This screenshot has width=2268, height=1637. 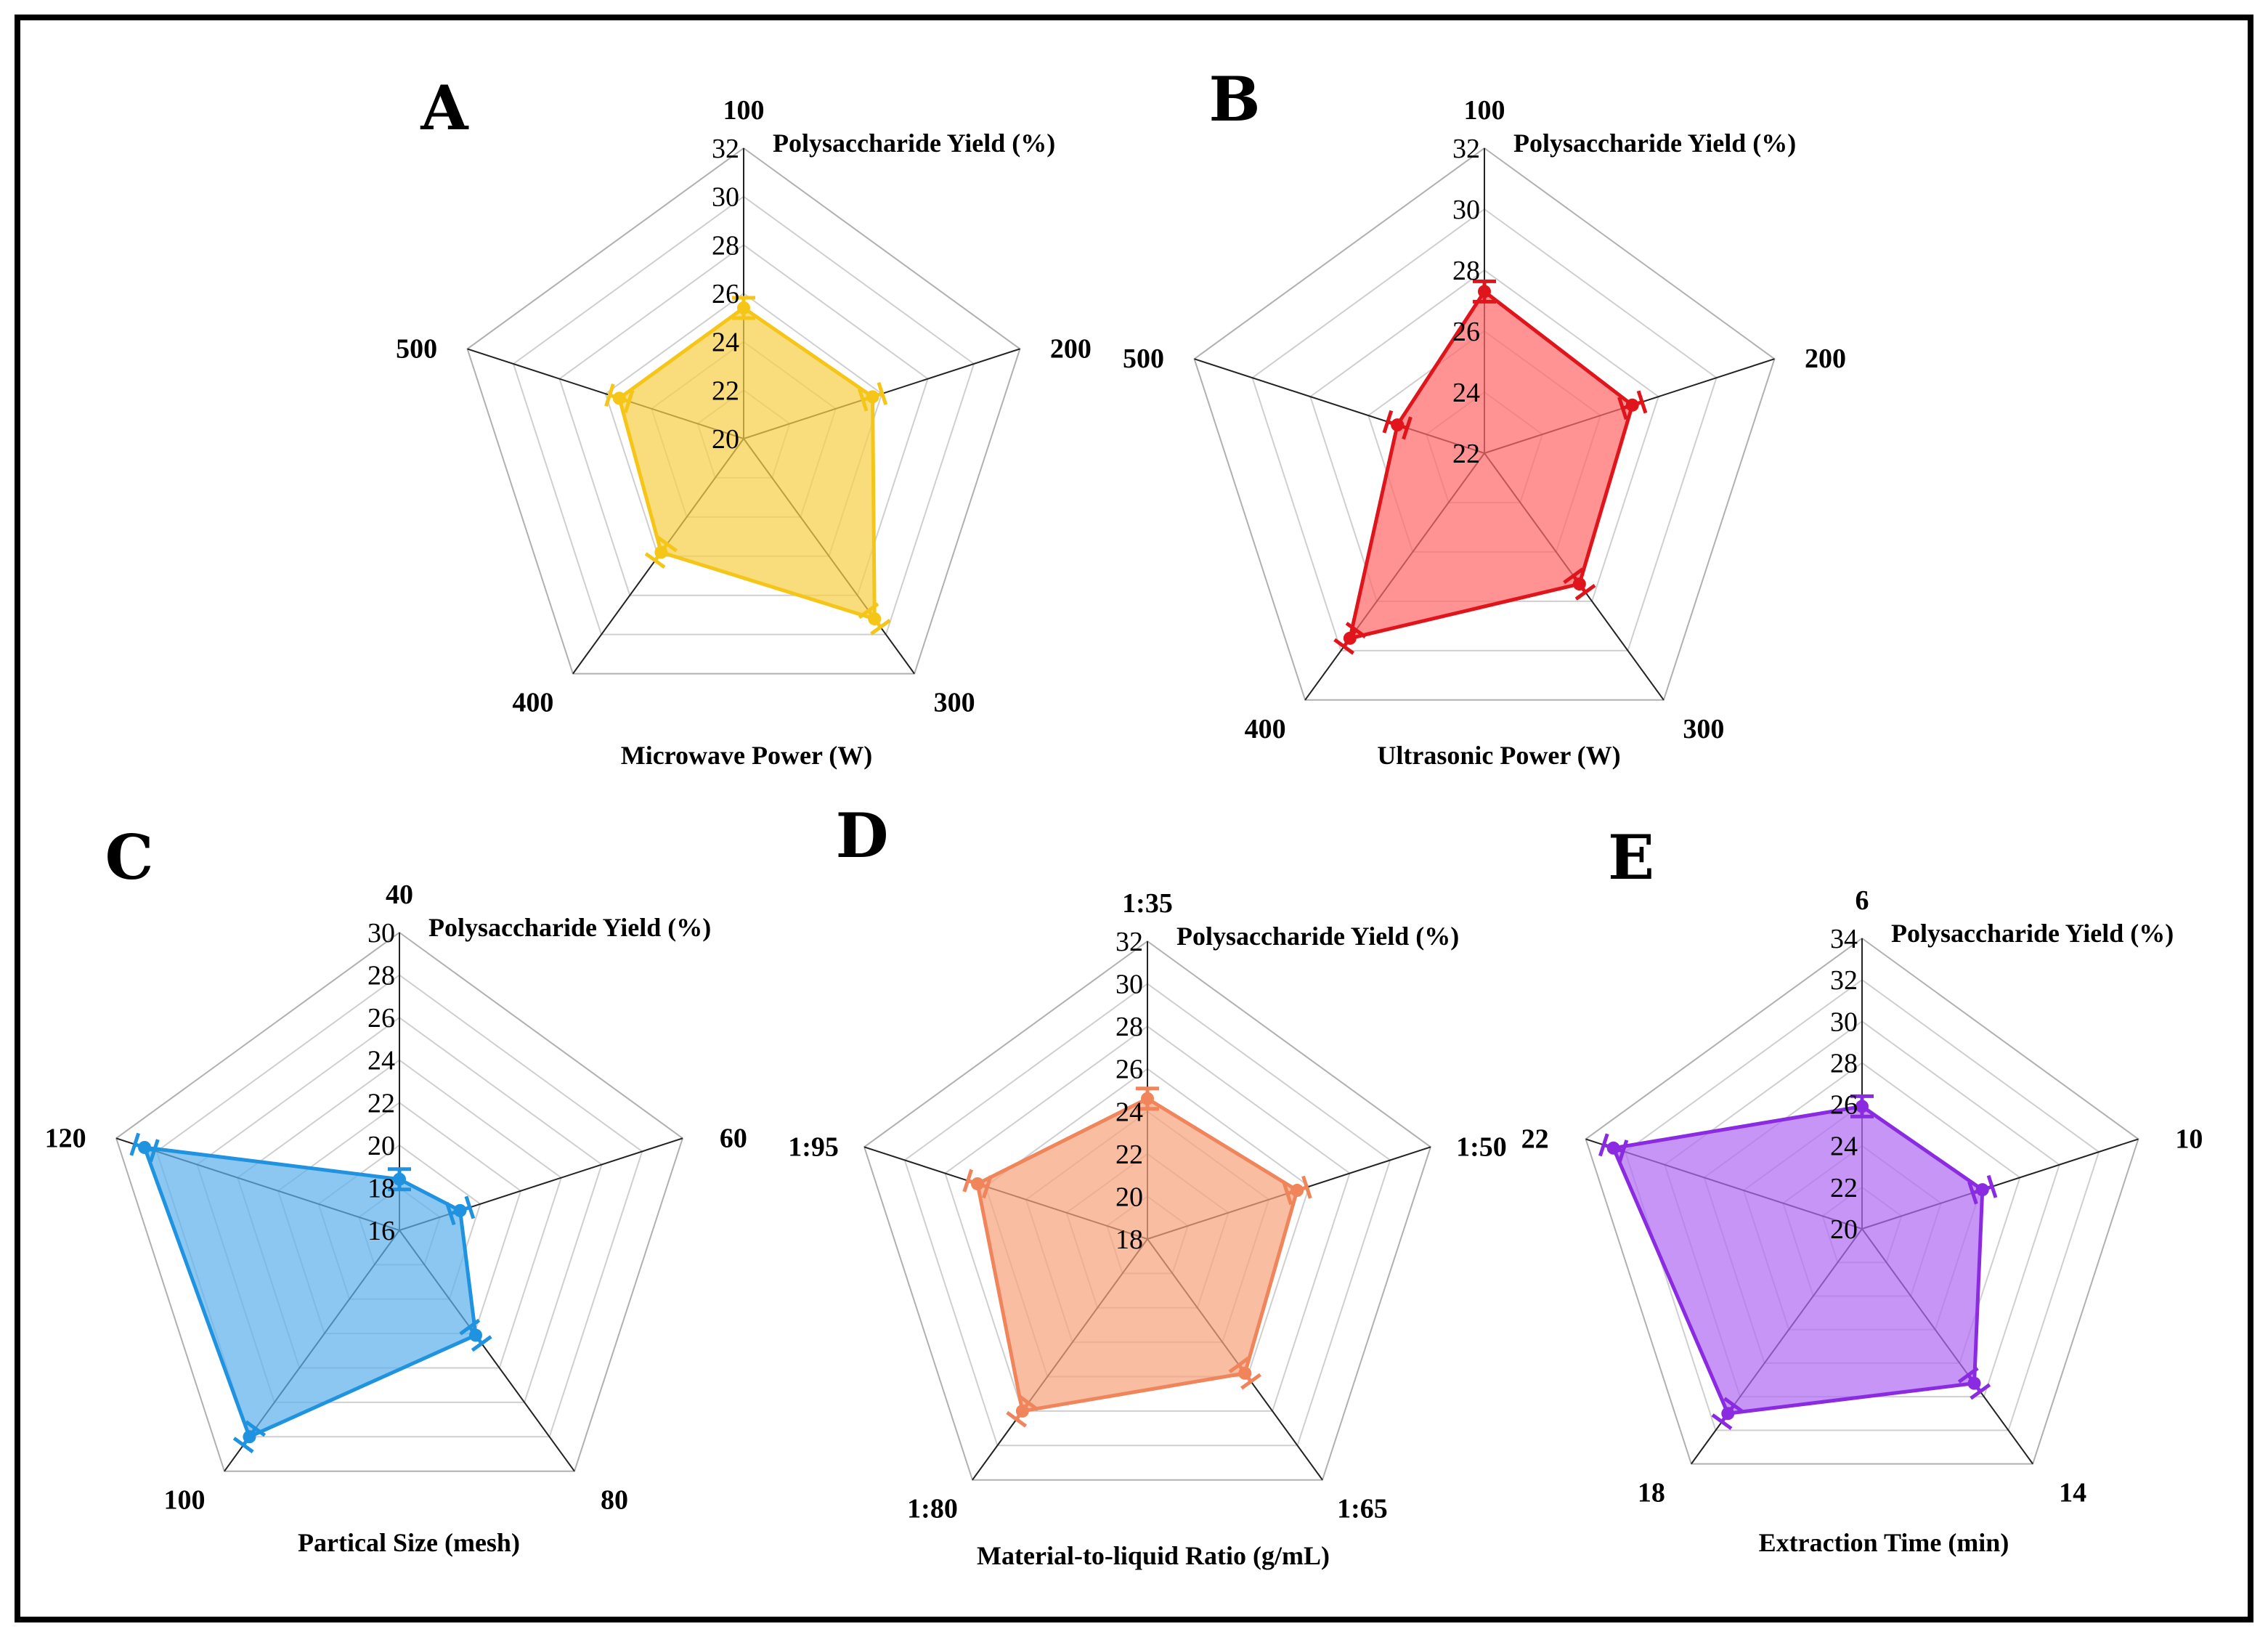 I want to click on panel-letter: B, so click(x=1235, y=99).